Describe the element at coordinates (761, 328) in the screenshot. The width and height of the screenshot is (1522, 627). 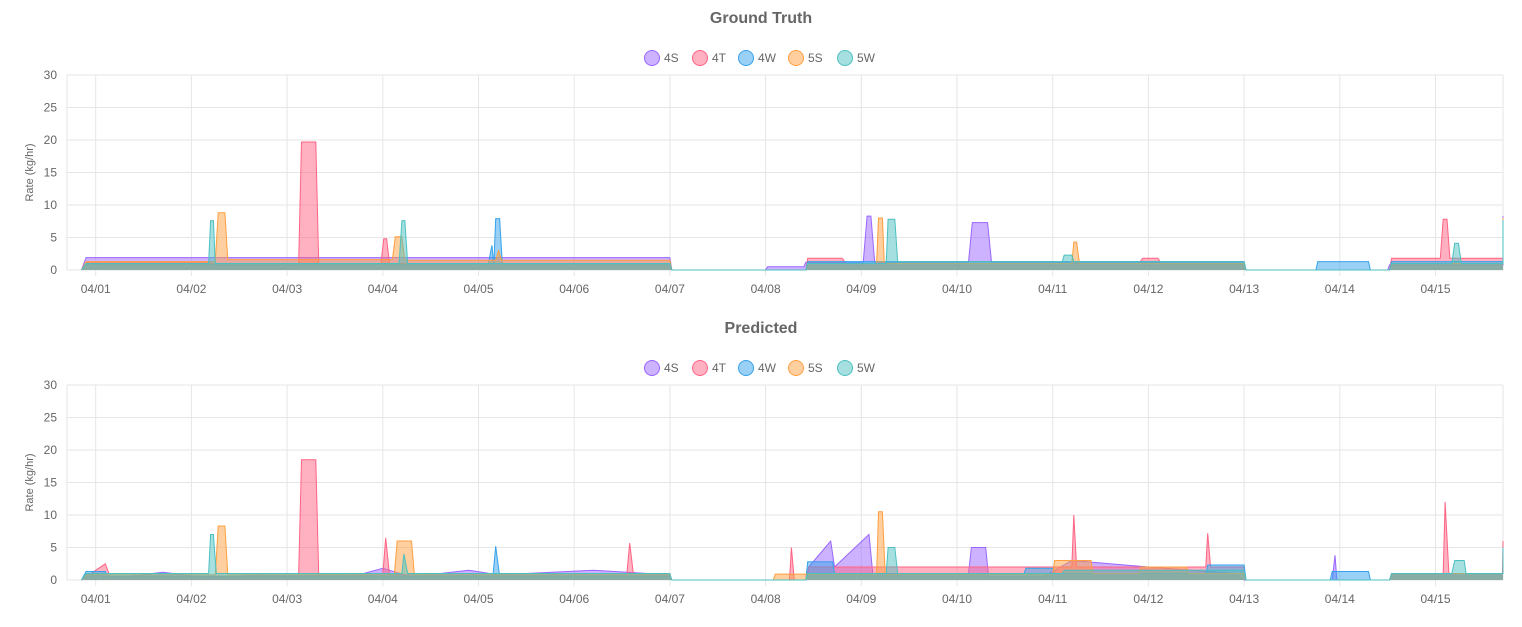
I see `chart-title: Predicted` at that location.